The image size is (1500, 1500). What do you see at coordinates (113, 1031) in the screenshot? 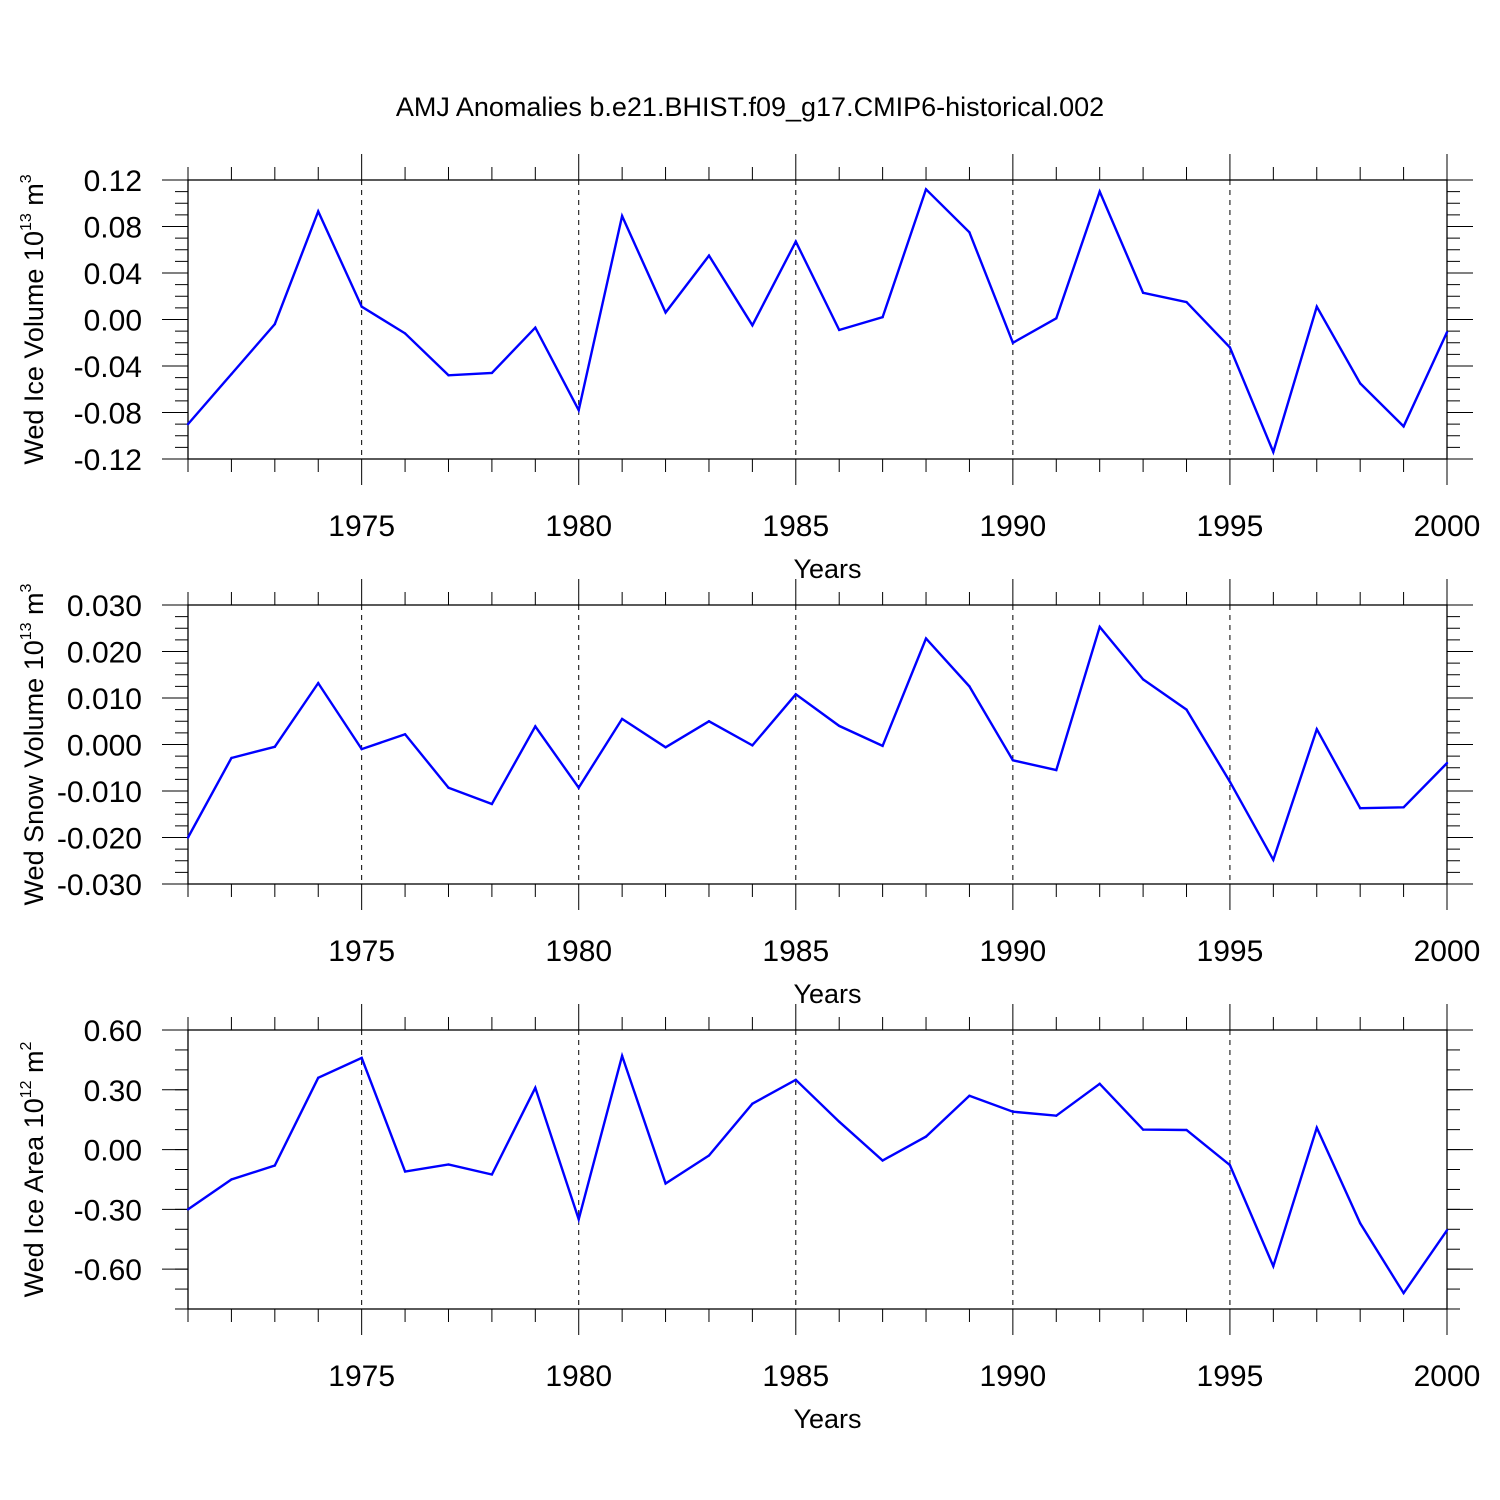
I see `y-tick-label: 0.60` at bounding box center [113, 1031].